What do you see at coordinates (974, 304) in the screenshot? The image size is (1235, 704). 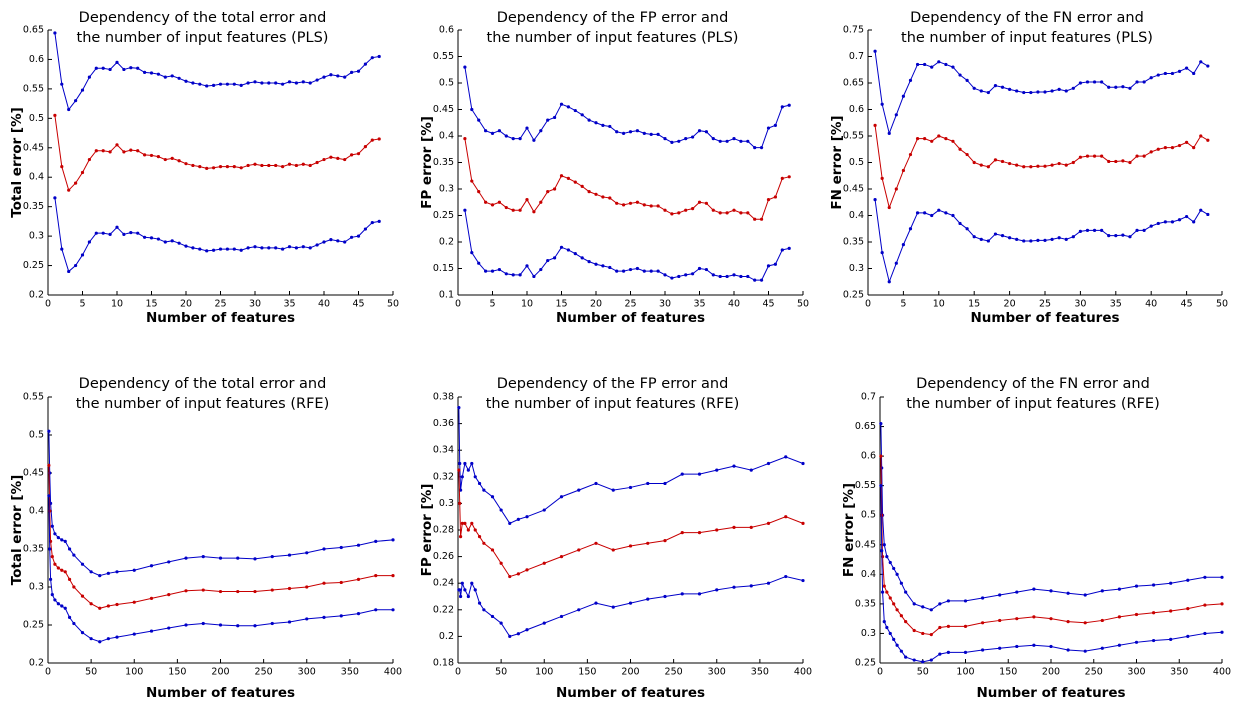 I see `x-tick-label: 15` at bounding box center [974, 304].